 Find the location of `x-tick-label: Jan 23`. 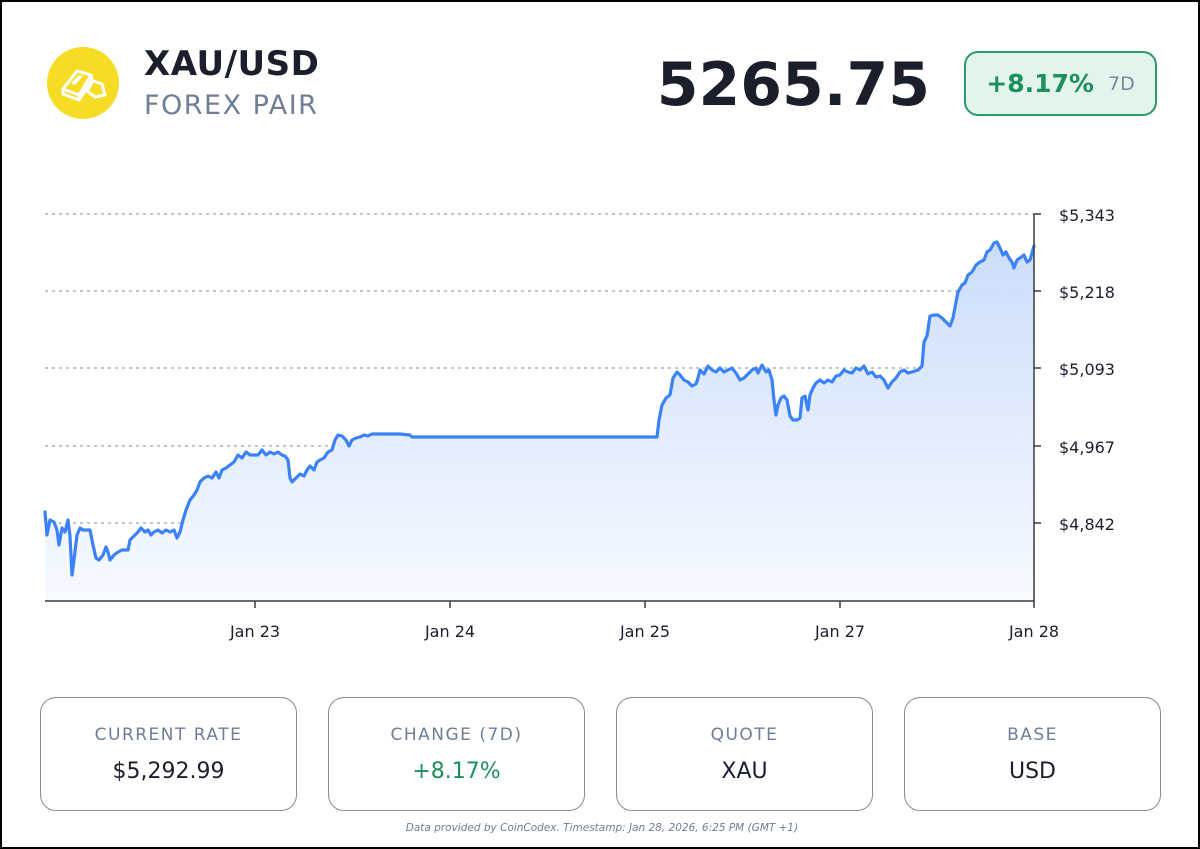

x-tick-label: Jan 23 is located at coordinates (255, 631).